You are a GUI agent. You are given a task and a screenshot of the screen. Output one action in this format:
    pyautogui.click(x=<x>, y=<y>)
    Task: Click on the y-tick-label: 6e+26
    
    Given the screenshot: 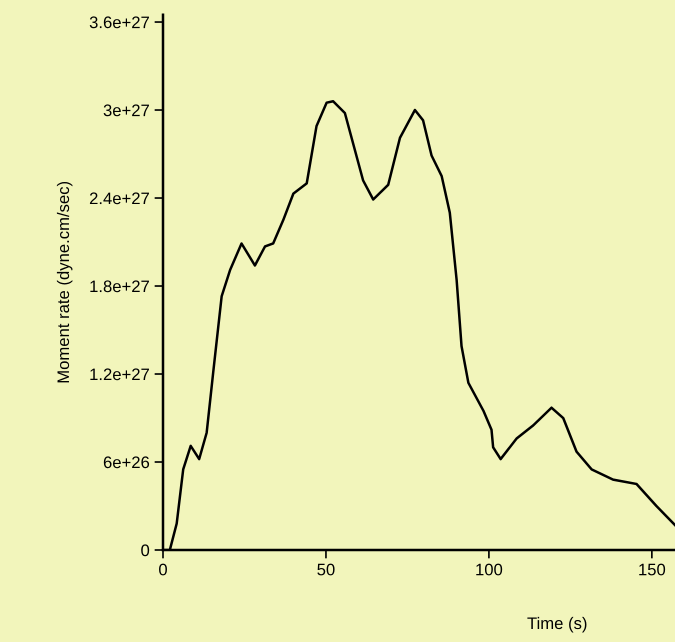 What is the action you would take?
    pyautogui.click(x=127, y=462)
    